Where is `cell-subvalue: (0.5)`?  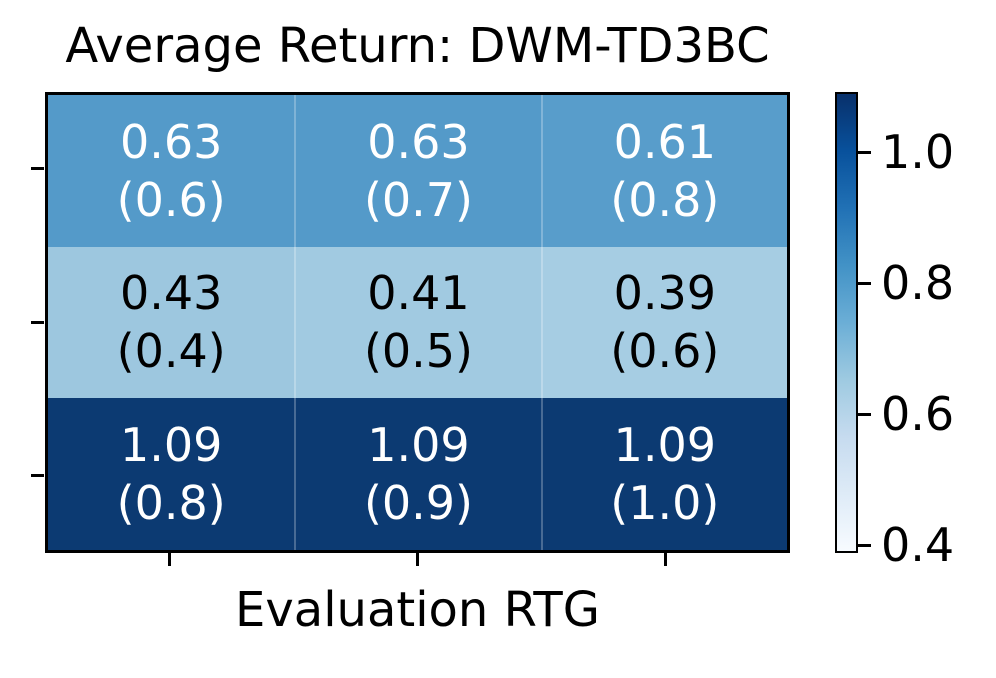
cell-subvalue: (0.5) is located at coordinates (418, 351).